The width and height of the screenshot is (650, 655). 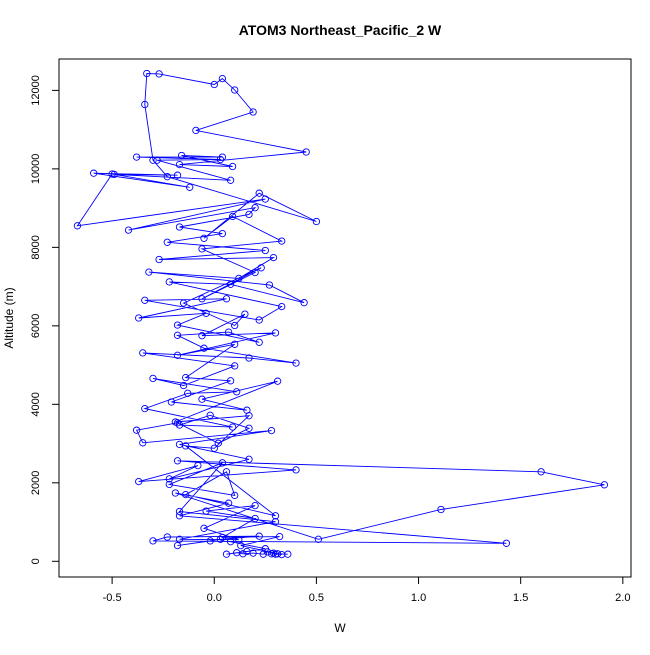 What do you see at coordinates (36, 247) in the screenshot?
I see `y-tick-label: 8000` at bounding box center [36, 247].